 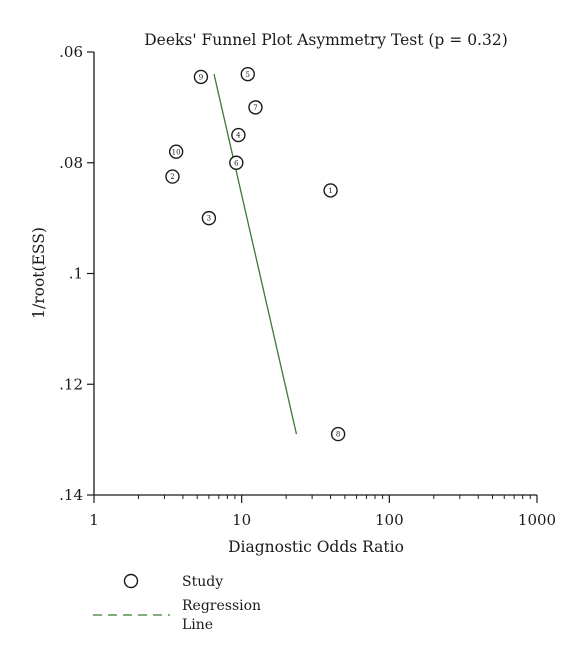 I want to click on study-label: 3, so click(x=209, y=219).